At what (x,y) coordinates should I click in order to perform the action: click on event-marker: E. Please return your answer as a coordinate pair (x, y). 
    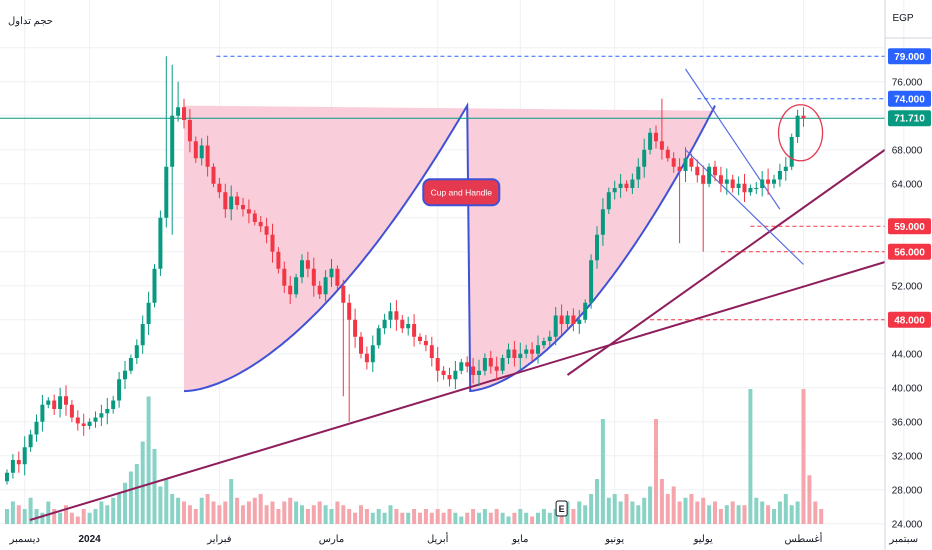
    Looking at the image, I should click on (561, 508).